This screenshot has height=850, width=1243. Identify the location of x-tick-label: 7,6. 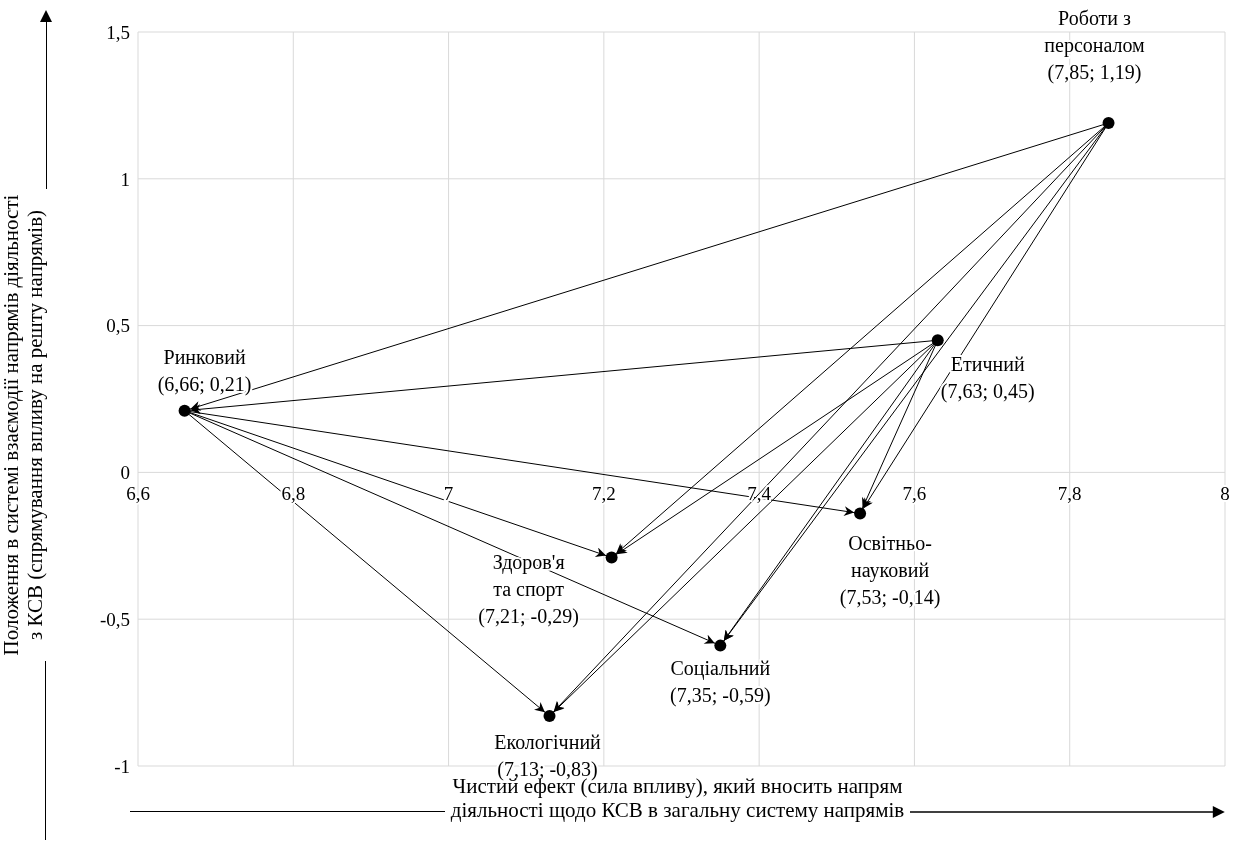
(914, 494).